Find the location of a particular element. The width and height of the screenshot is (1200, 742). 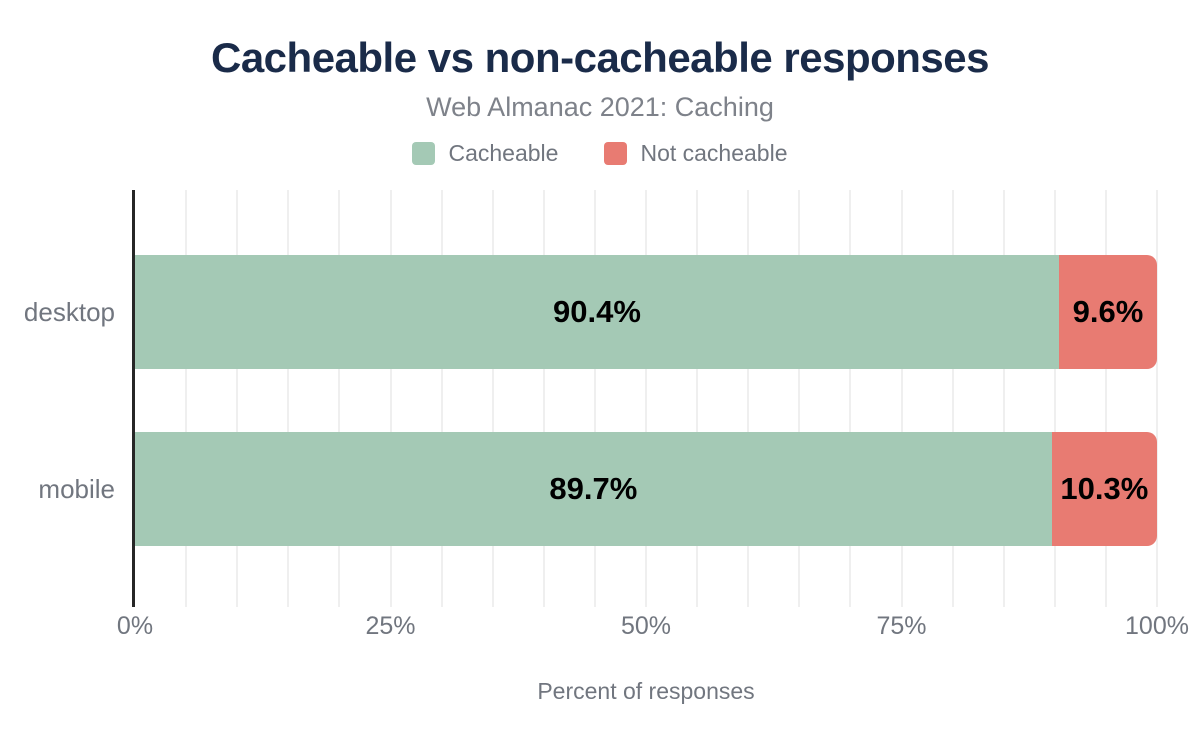

category-label-mobile: mobile is located at coordinates (76, 488).